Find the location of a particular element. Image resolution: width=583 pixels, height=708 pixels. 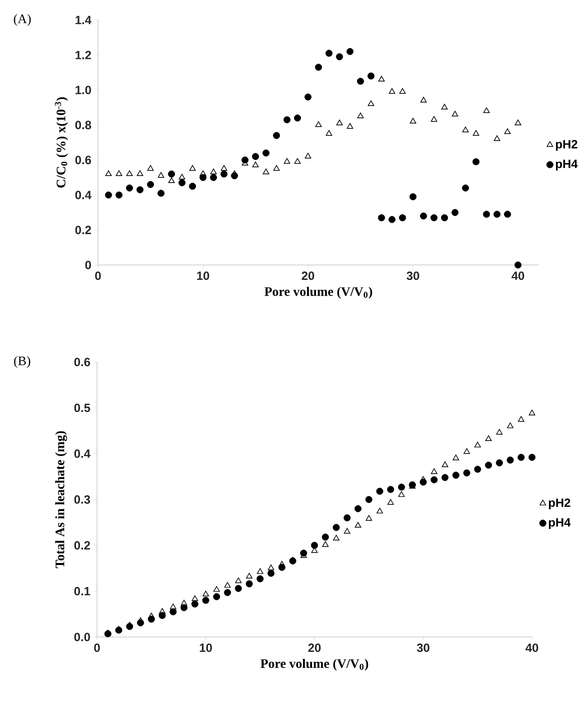

y-tick-label: 0.3 is located at coordinates (82, 499).